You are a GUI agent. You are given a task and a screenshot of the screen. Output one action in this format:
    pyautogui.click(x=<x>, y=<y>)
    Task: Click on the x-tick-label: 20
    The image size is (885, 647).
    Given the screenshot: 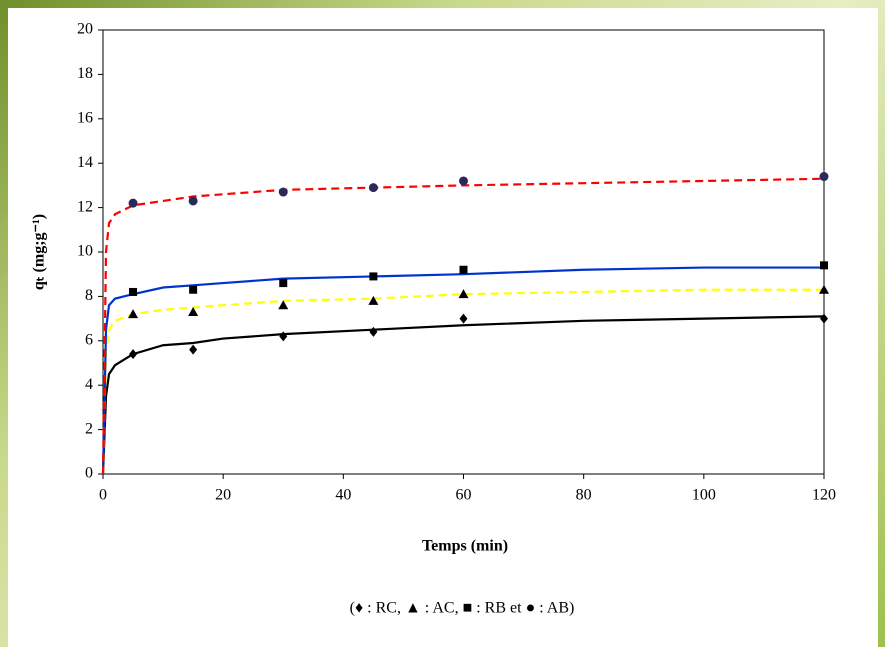 What is the action you would take?
    pyautogui.click(x=223, y=495)
    